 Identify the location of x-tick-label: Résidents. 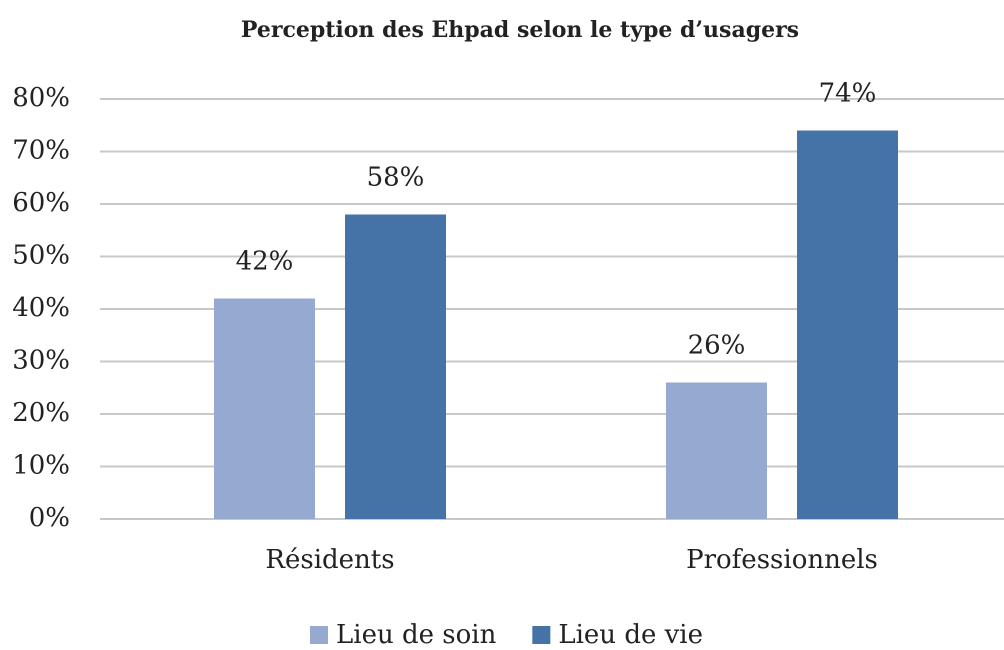
(329, 560).